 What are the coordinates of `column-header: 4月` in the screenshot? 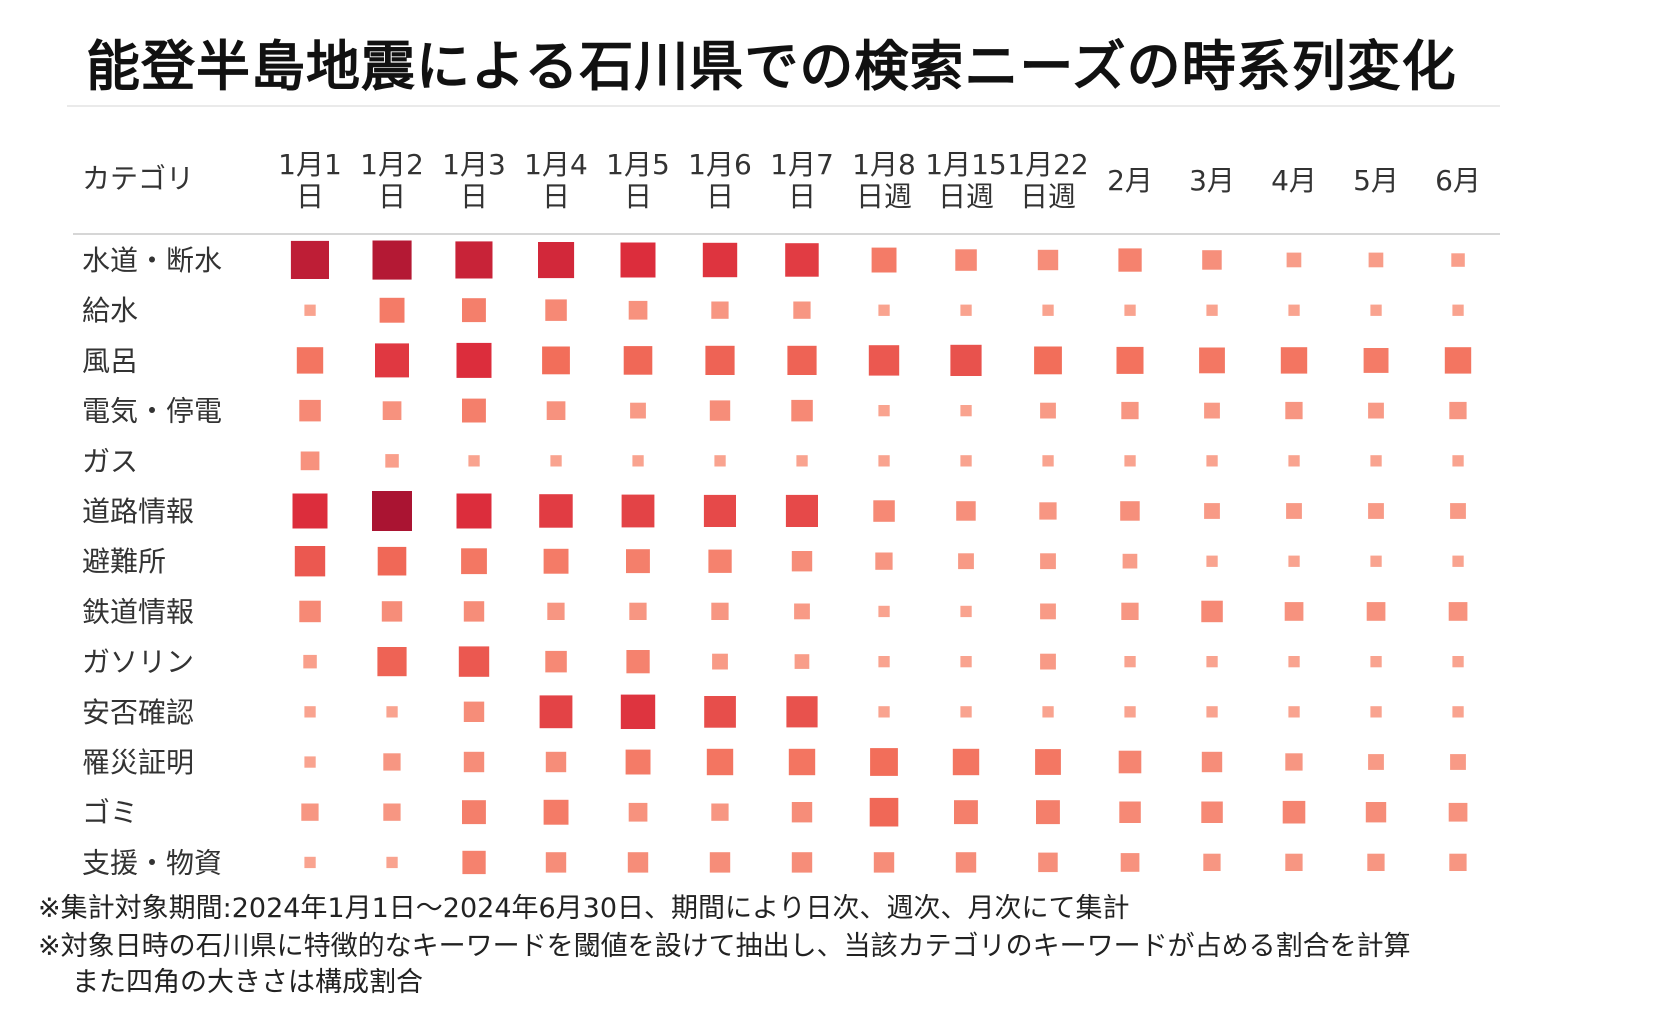 It's located at (1294, 180).